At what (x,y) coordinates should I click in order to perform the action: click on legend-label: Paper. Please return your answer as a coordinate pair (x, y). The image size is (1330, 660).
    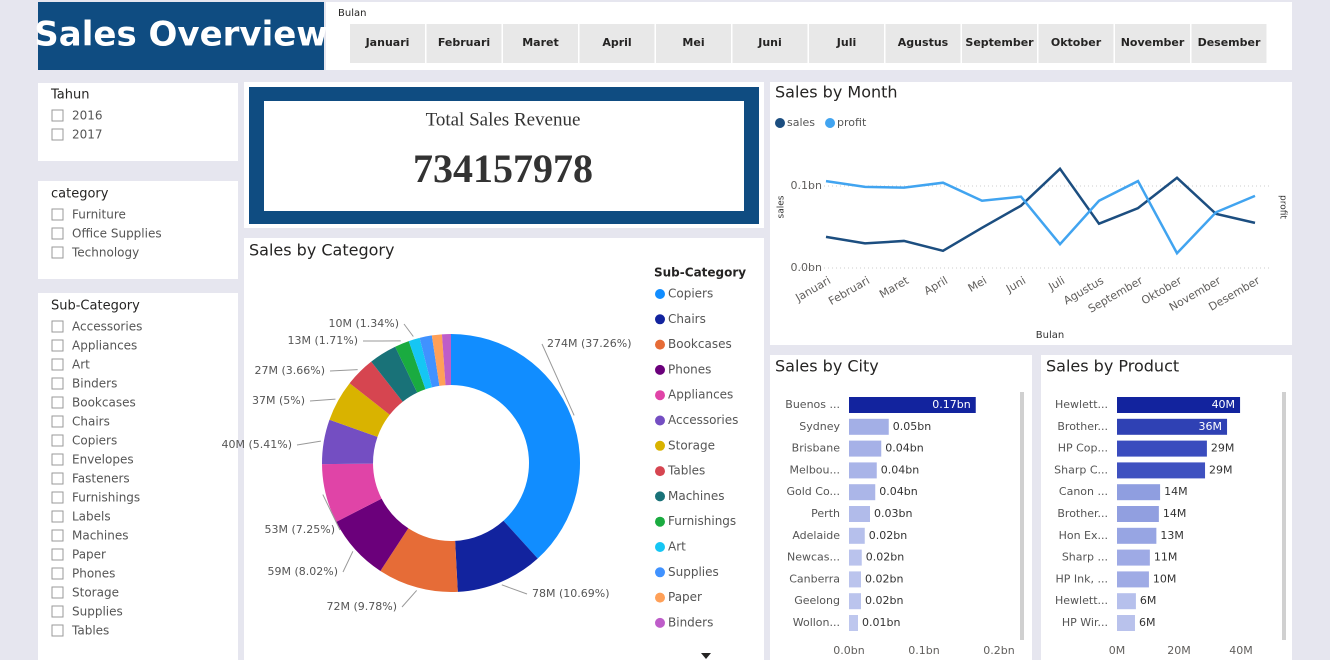
    Looking at the image, I should click on (685, 597).